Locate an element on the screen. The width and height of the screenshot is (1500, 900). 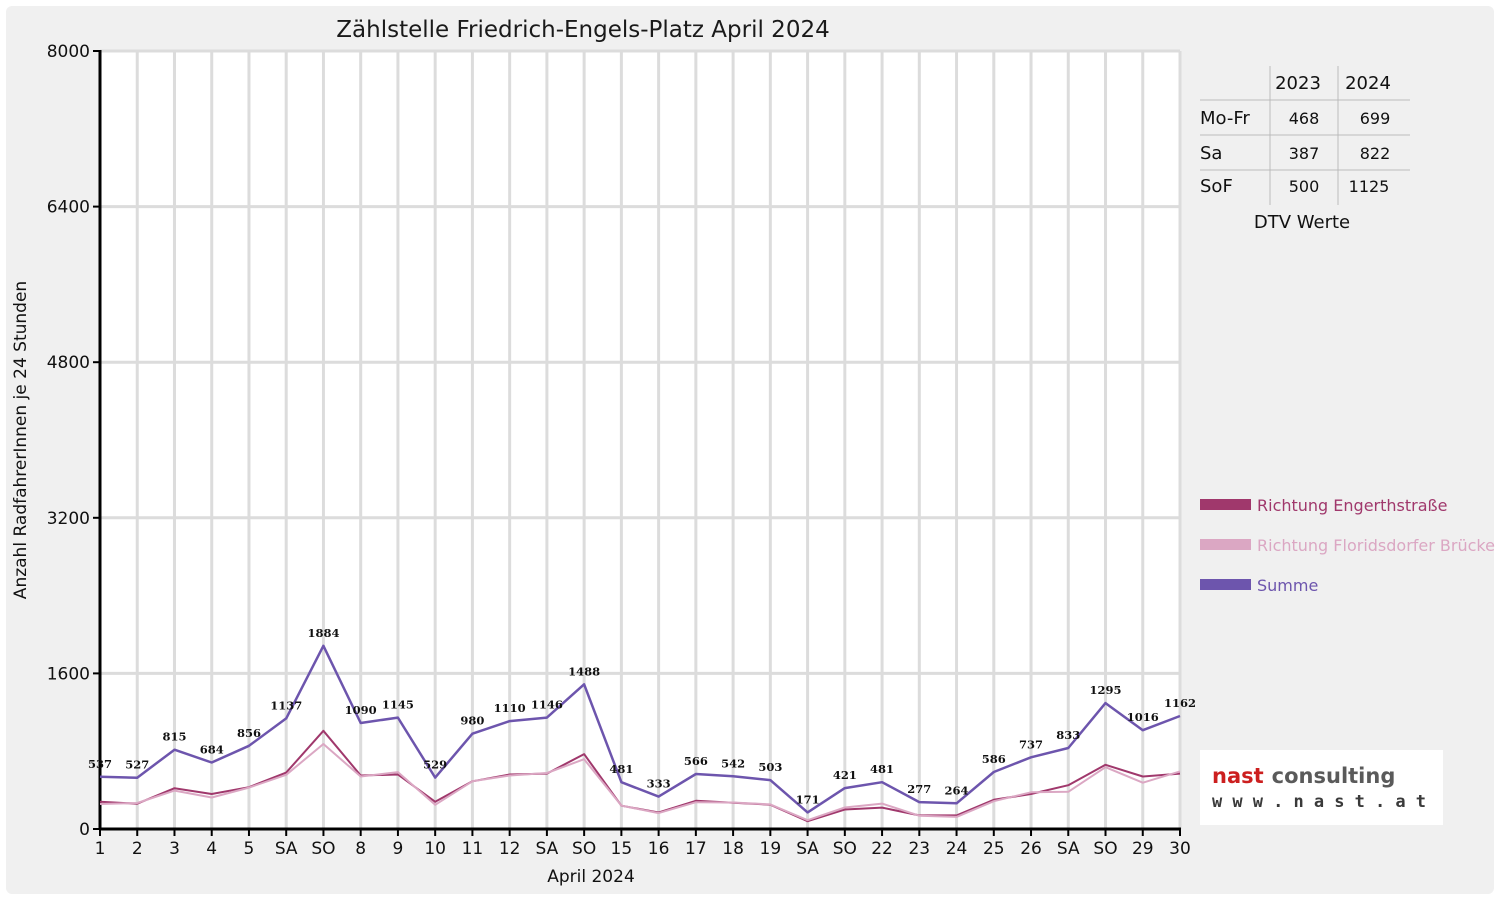
x-tick-label: 19 is located at coordinates (771, 849).